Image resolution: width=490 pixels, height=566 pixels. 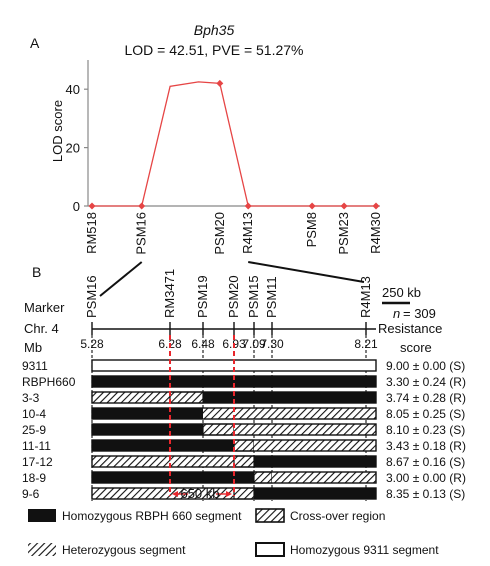 What do you see at coordinates (409, 303) in the screenshot?
I see `scale-bar: 250 kb n = 309` at bounding box center [409, 303].